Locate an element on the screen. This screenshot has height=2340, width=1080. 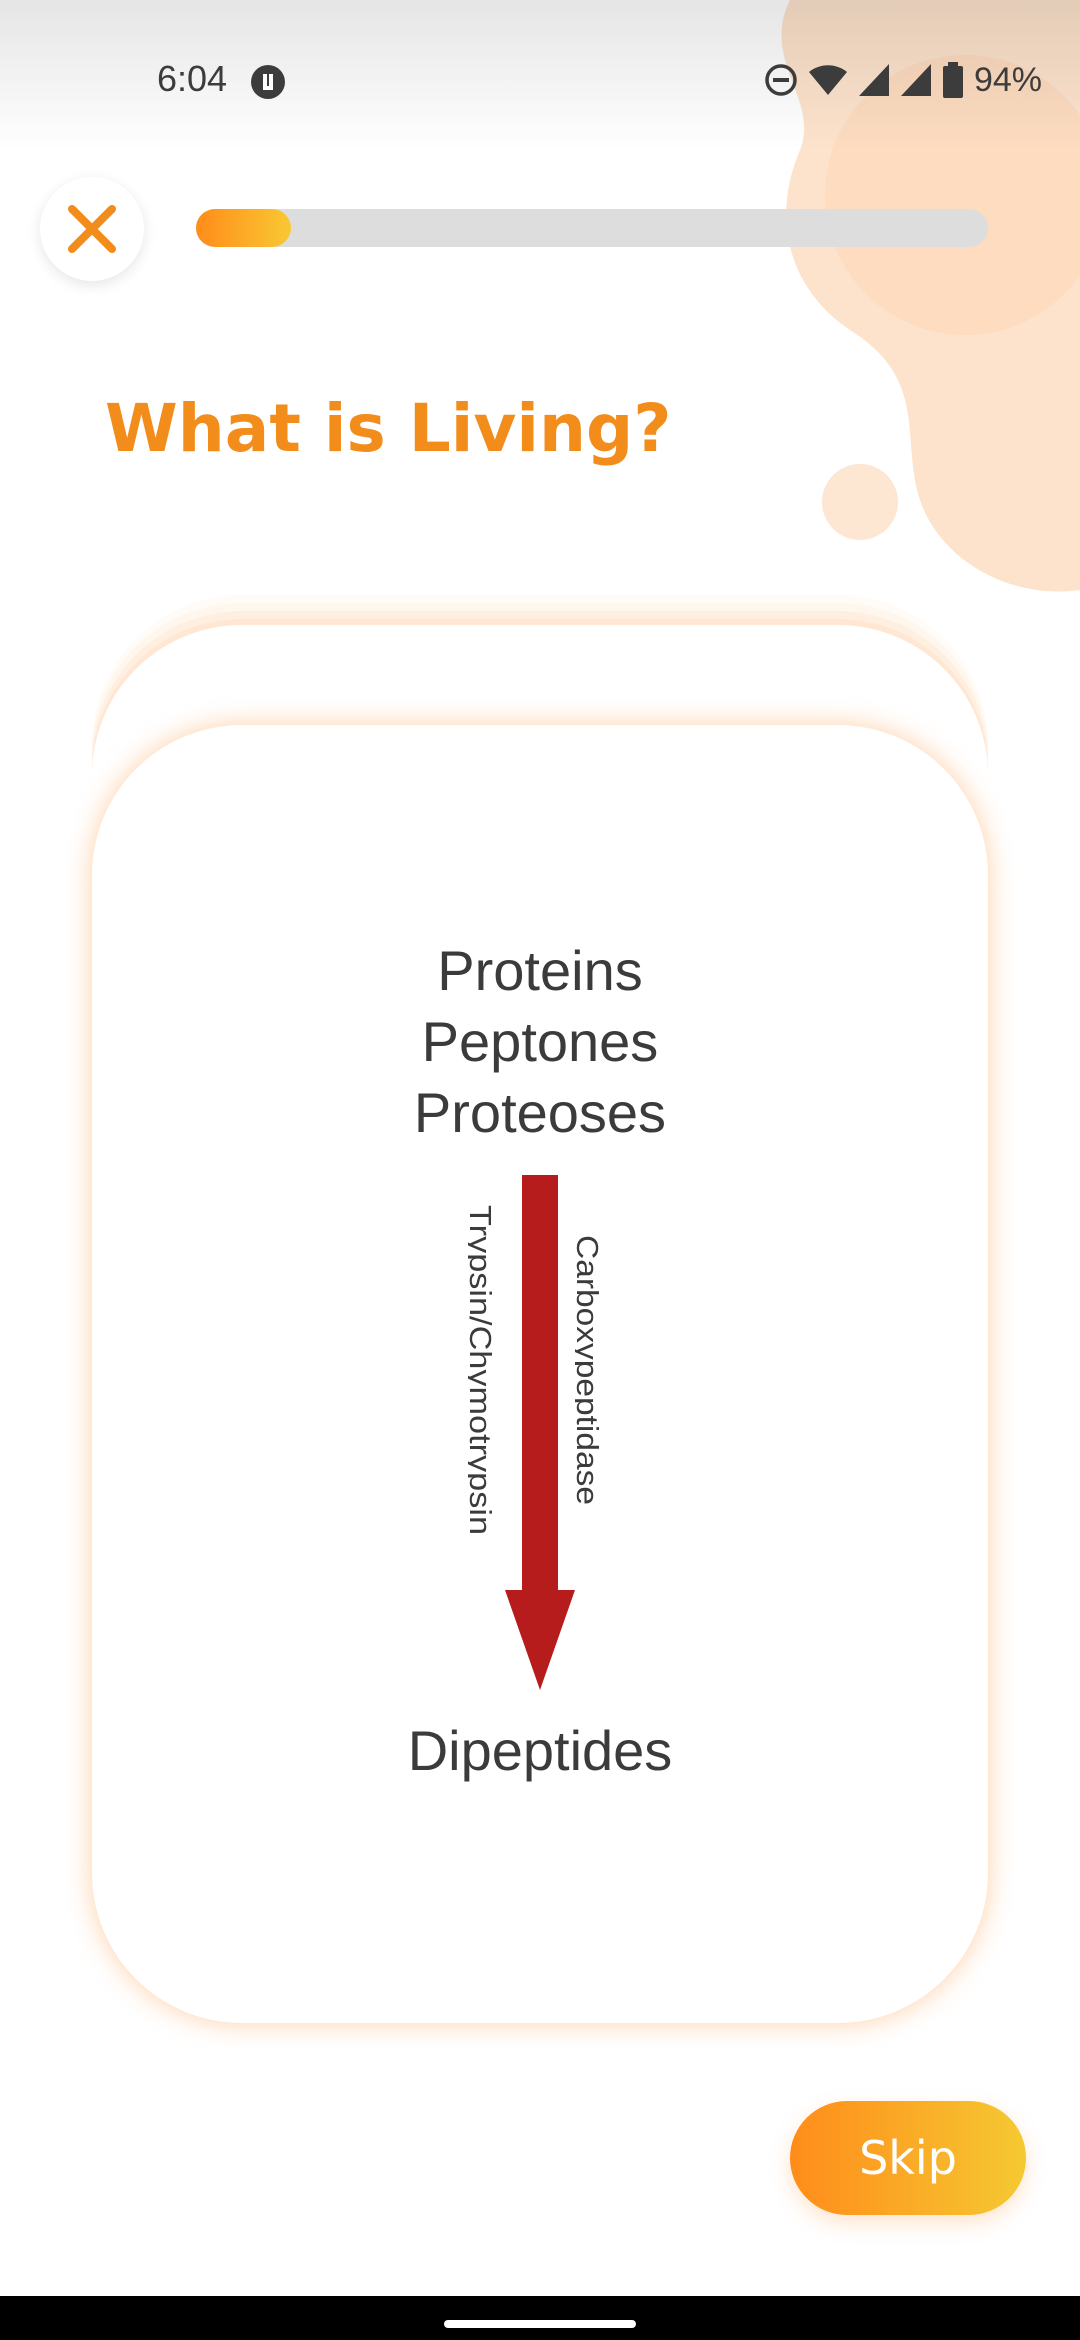
status-icons: 94% is located at coordinates (903, 80).